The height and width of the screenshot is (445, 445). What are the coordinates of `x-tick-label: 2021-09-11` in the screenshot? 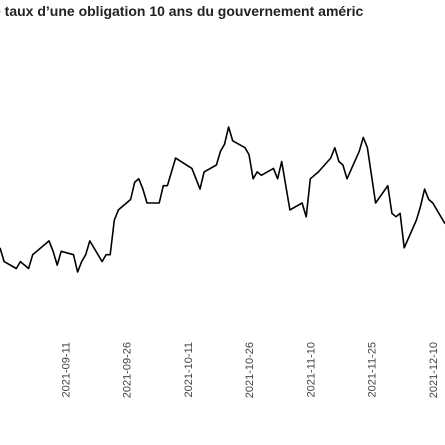 It's located at (66, 369).